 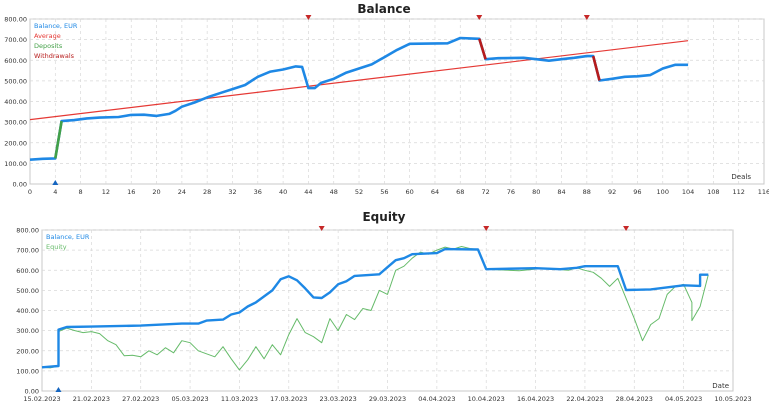 What do you see at coordinates (561, 192) in the screenshot?
I see `x-tick-label: 84` at bounding box center [561, 192].